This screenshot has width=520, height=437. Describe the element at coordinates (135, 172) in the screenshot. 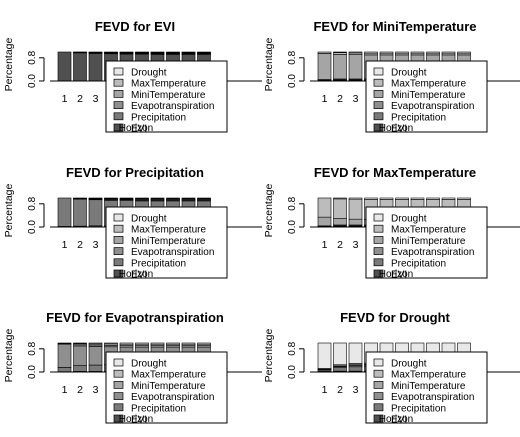

I see `chart-title: FEVD for Precipitation` at that location.